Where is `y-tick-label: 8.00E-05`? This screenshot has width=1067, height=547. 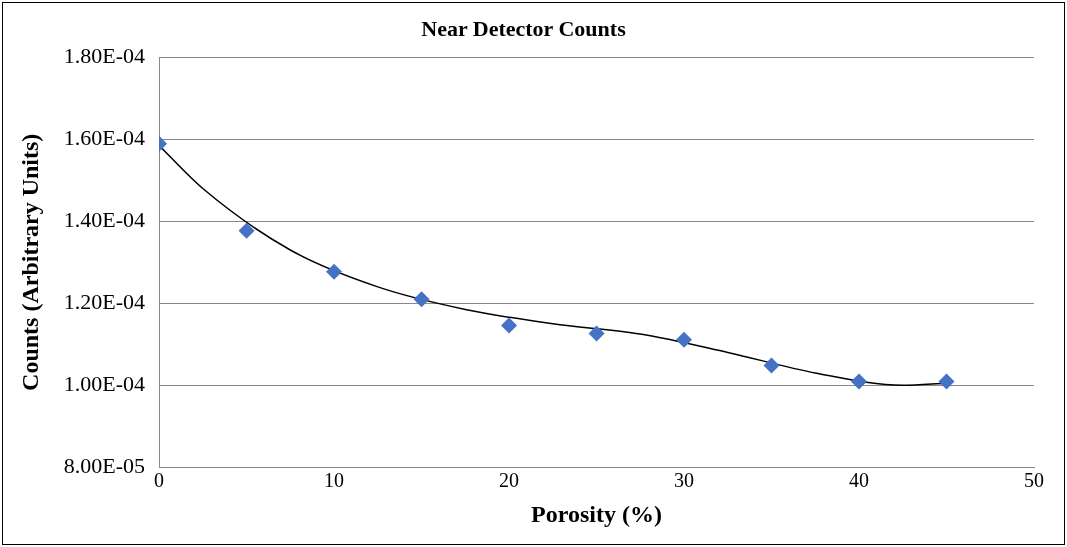
y-tick-label: 8.00E-05 is located at coordinates (104, 465).